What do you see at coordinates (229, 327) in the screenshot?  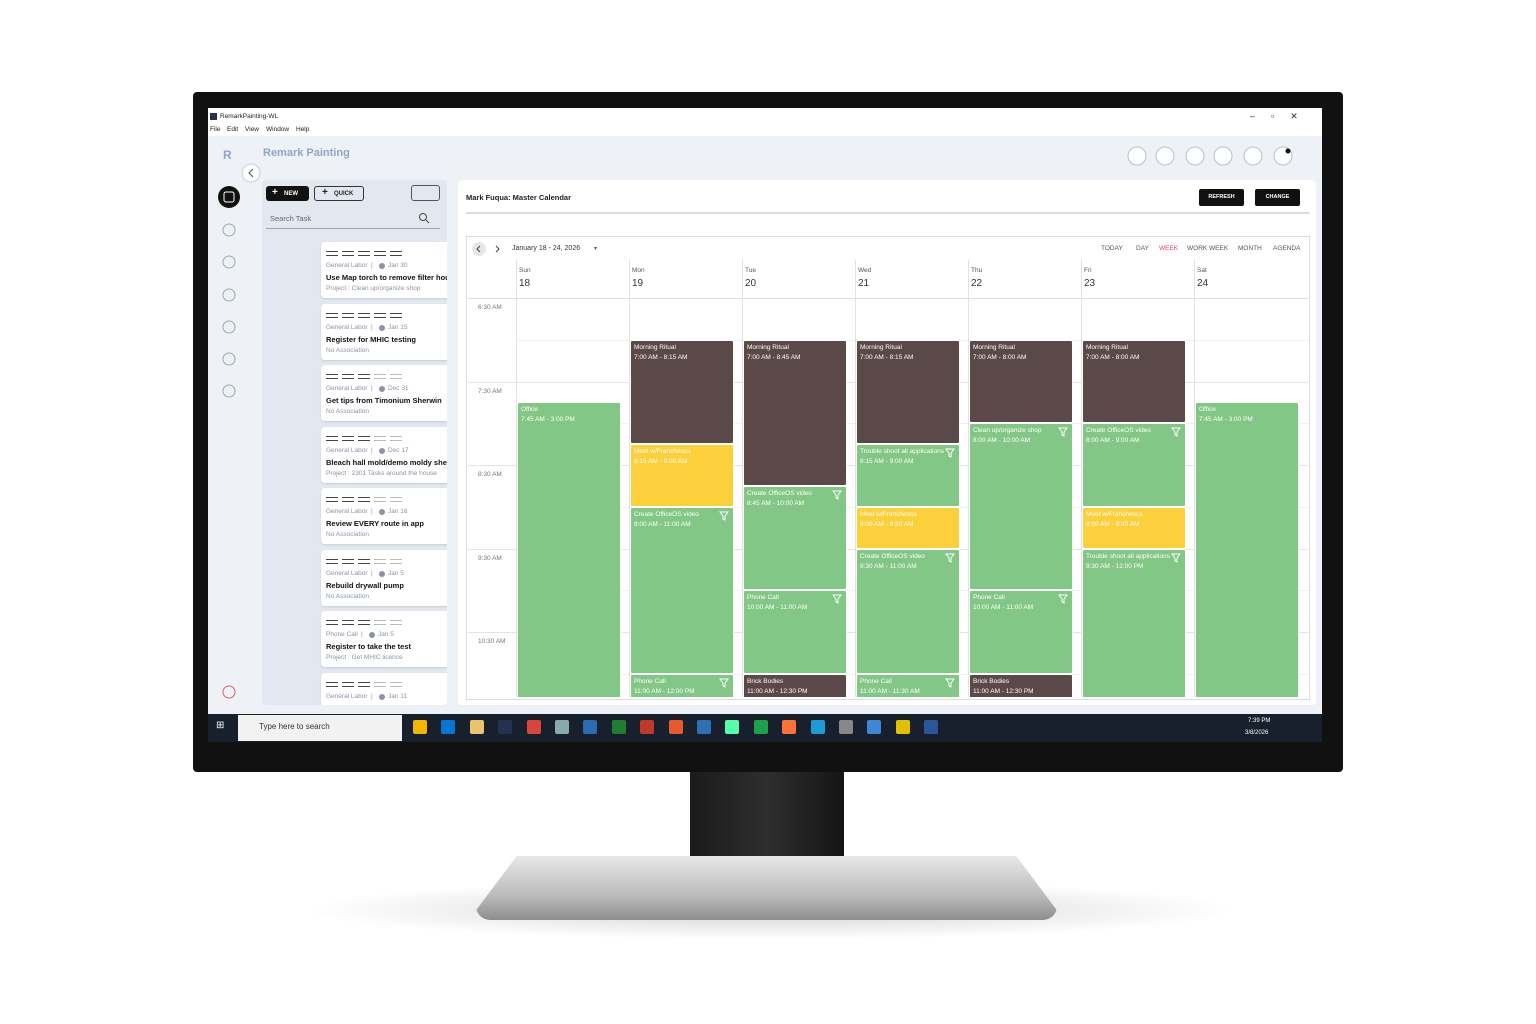 I see `nav-media` at bounding box center [229, 327].